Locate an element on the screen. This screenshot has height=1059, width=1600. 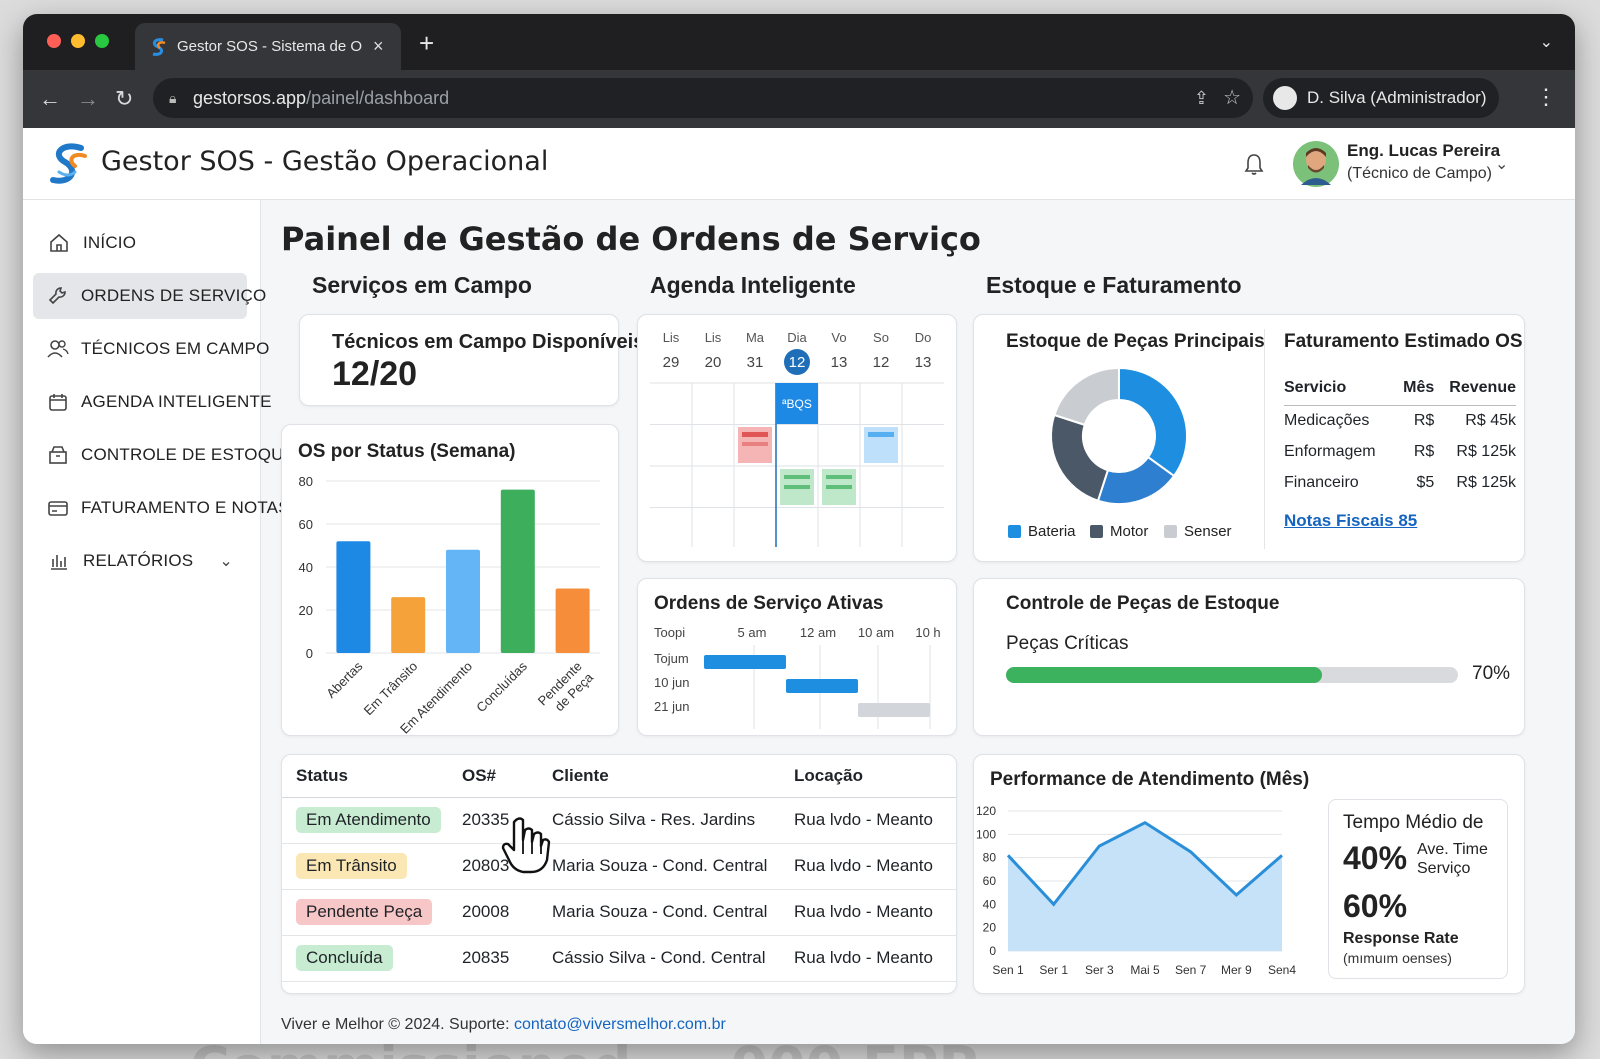
share-icon: ⇪ is located at coordinates (1201, 98).